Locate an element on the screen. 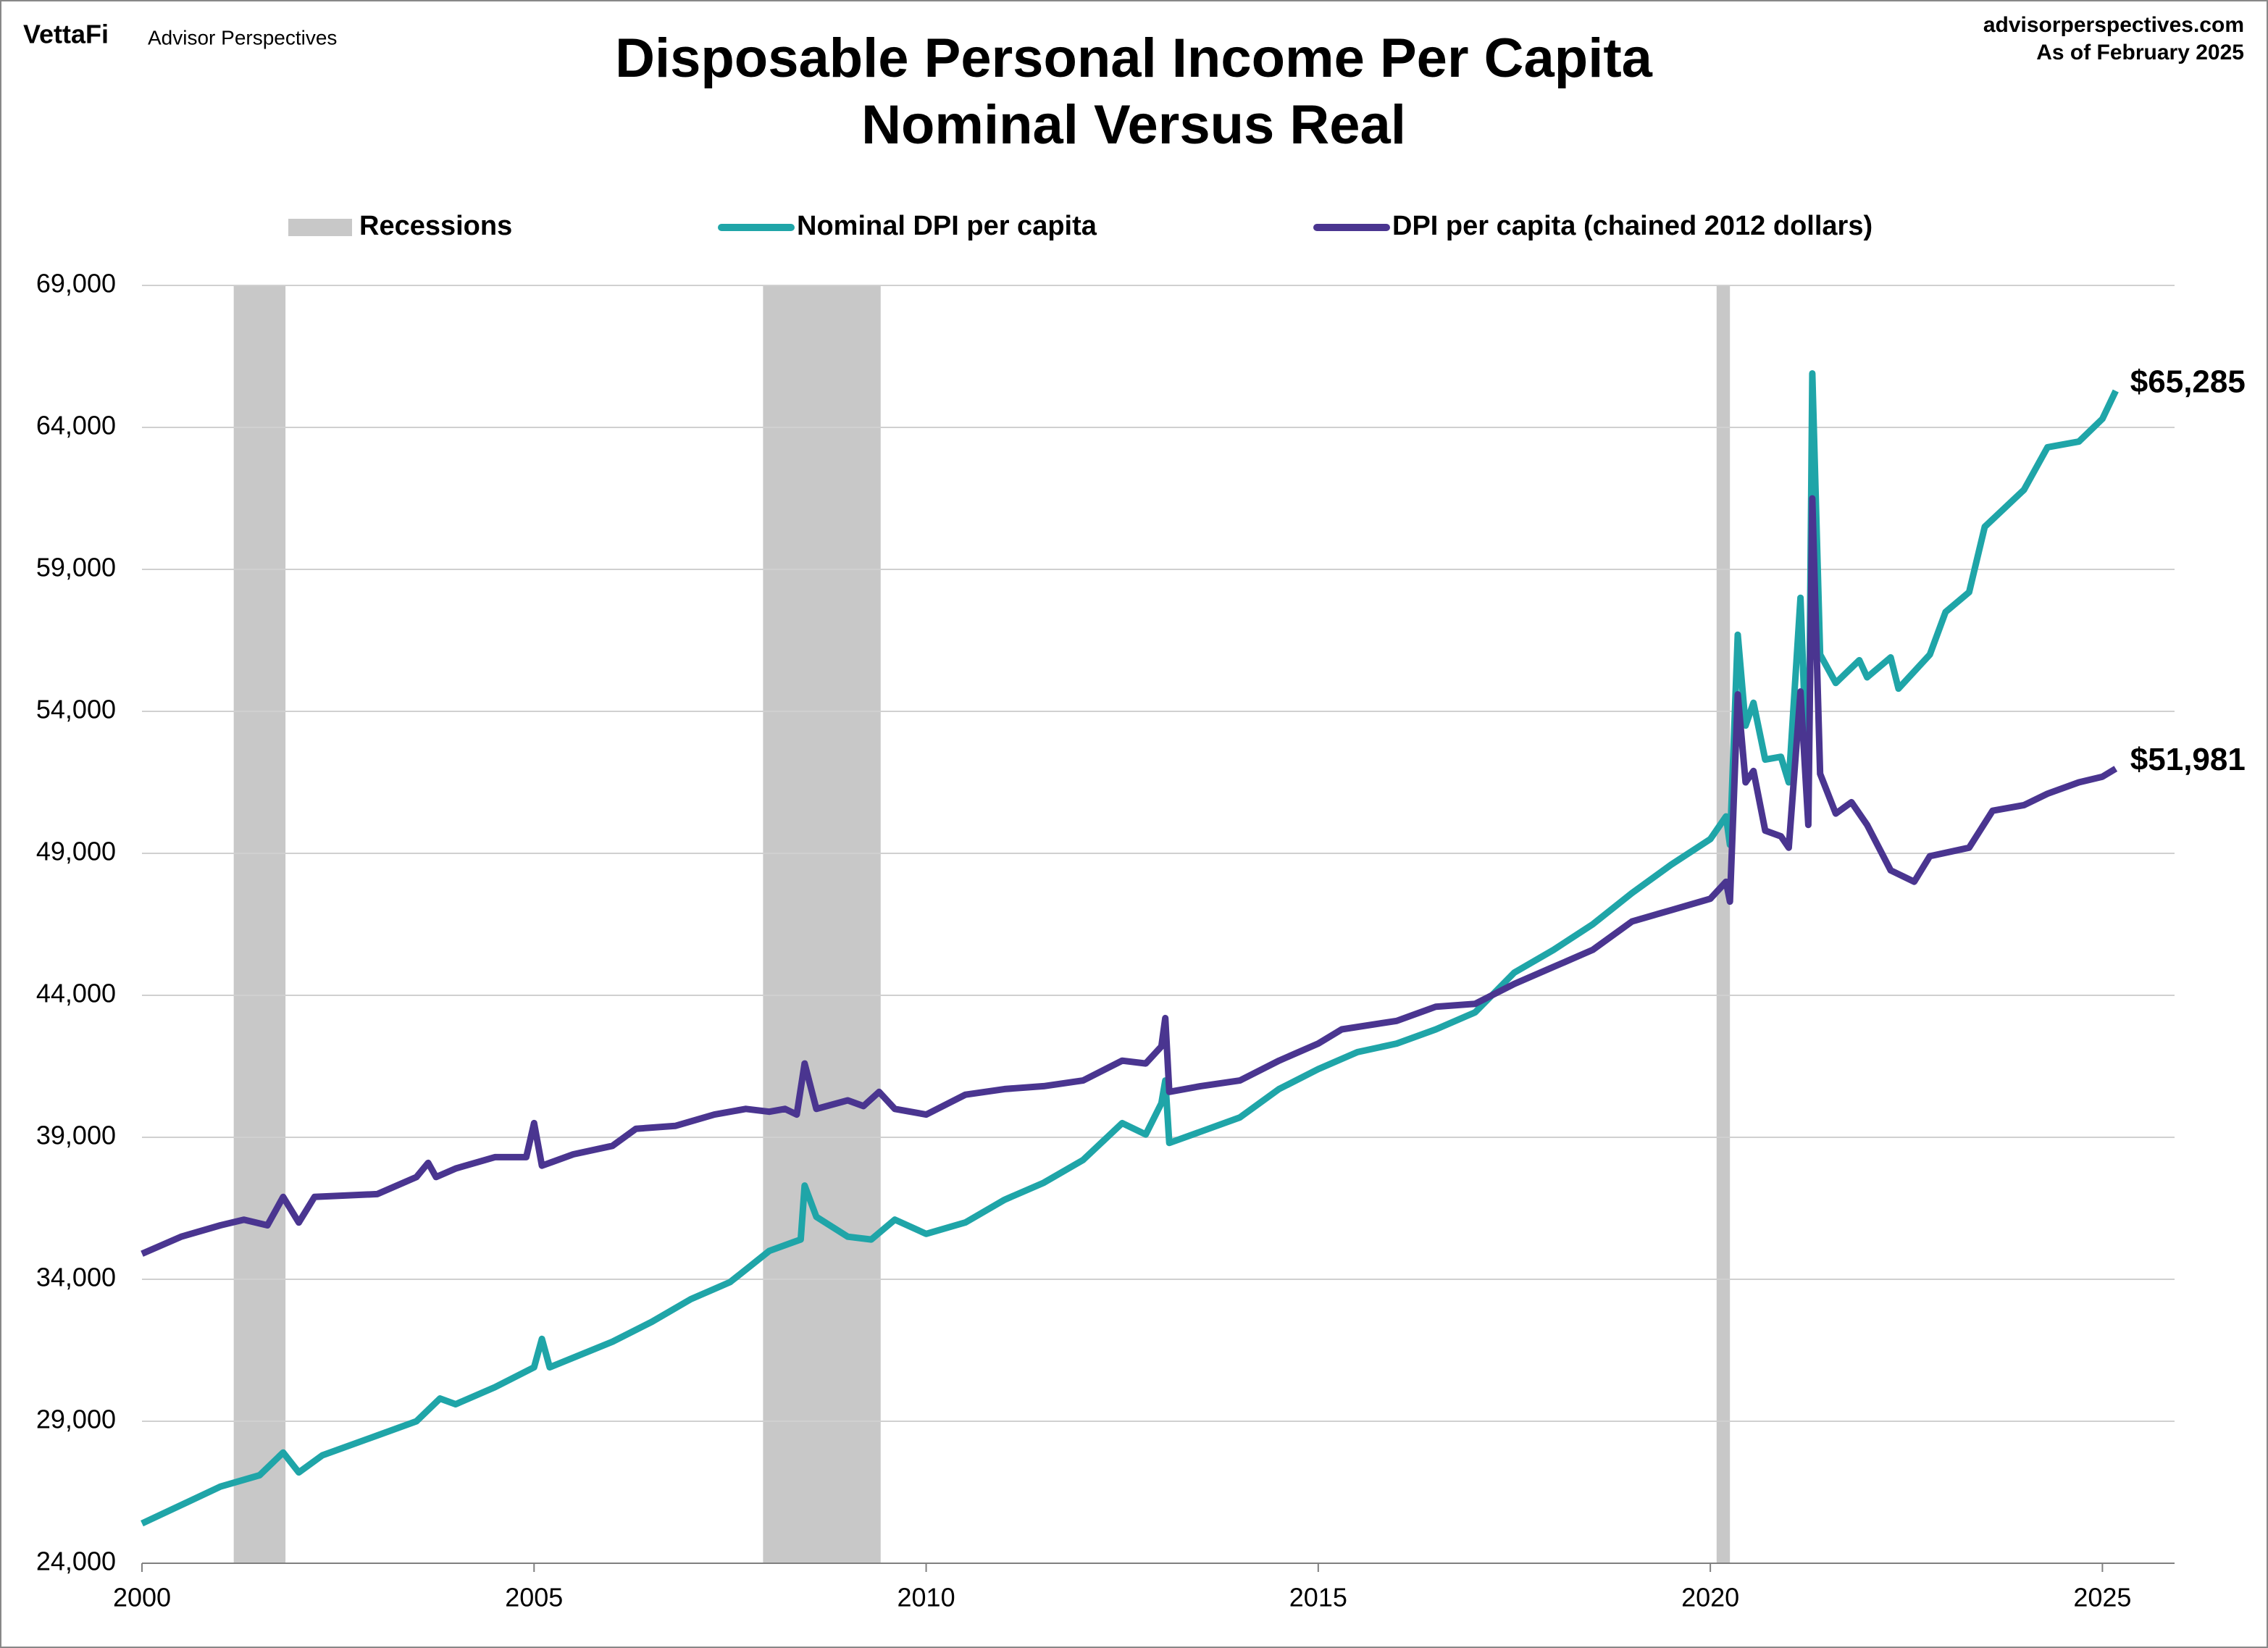 This screenshot has width=2268, height=1648. legend-label: DPI per capita (chained 2012 dollars) is located at coordinates (1632, 226).